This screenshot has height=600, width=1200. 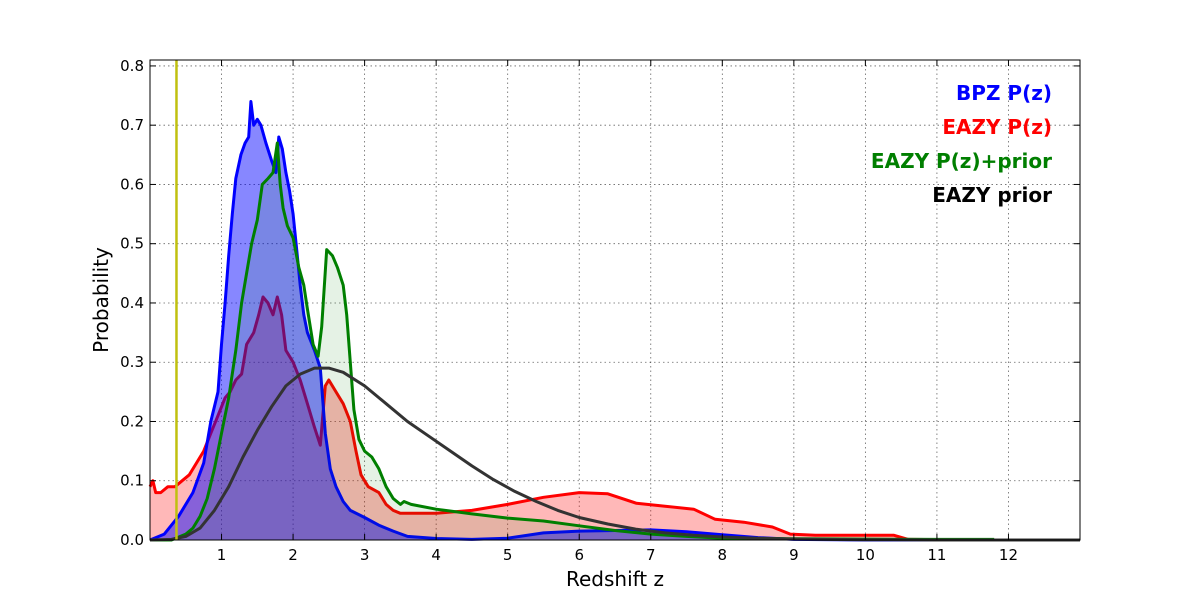 I want to click on x-tick-label: 8, so click(x=723, y=555).